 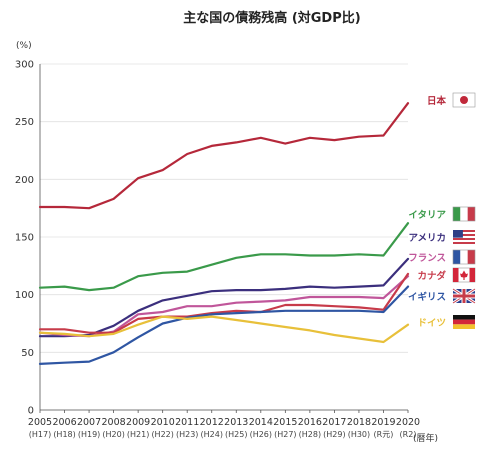 I want to click on x-tick-label: 2005, so click(x=40, y=422).